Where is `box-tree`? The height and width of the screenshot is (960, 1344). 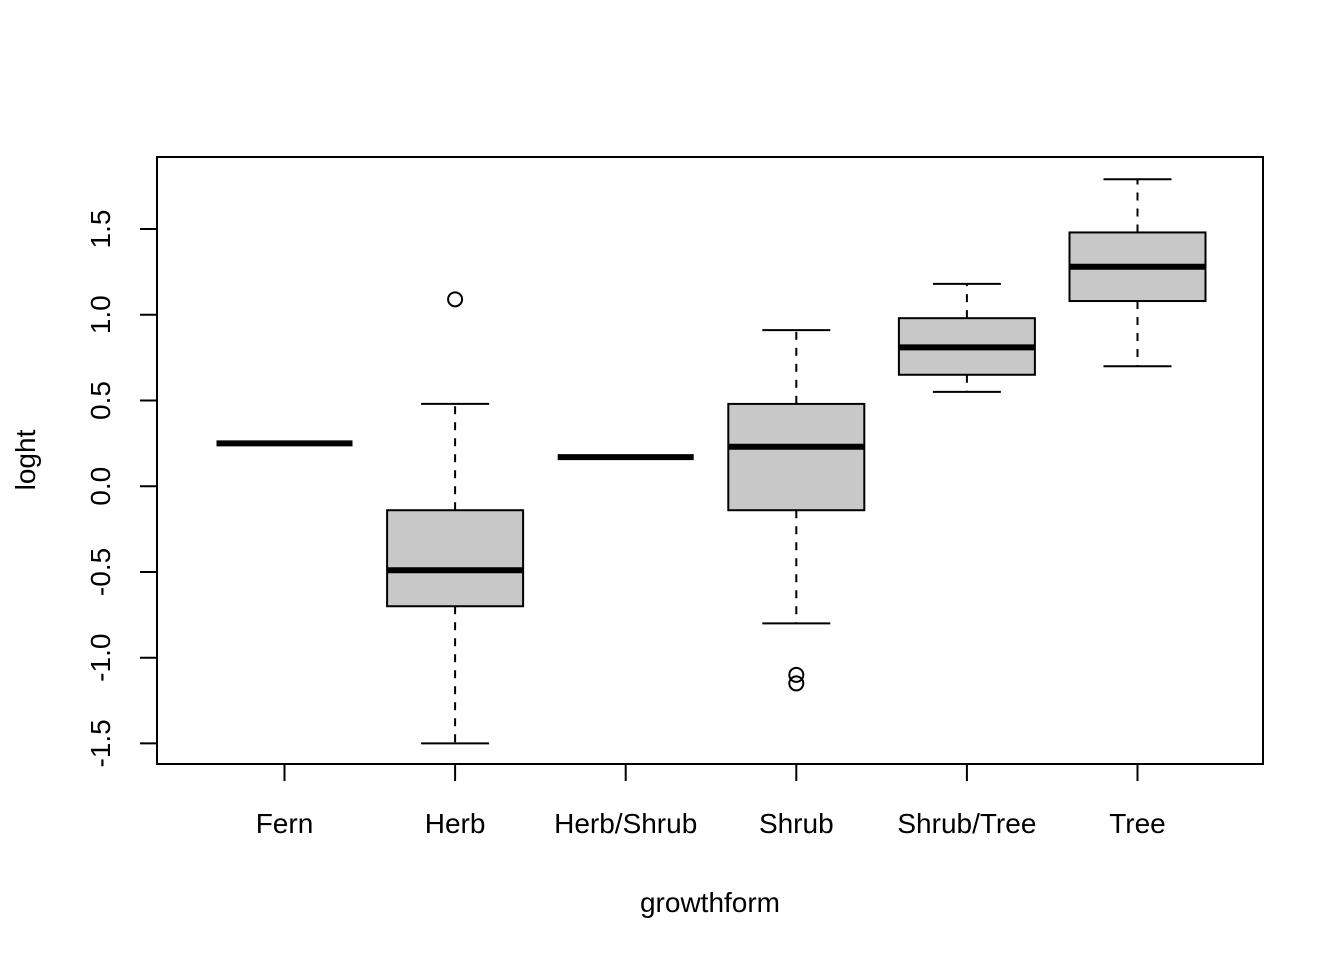
box-tree is located at coordinates (1137, 273).